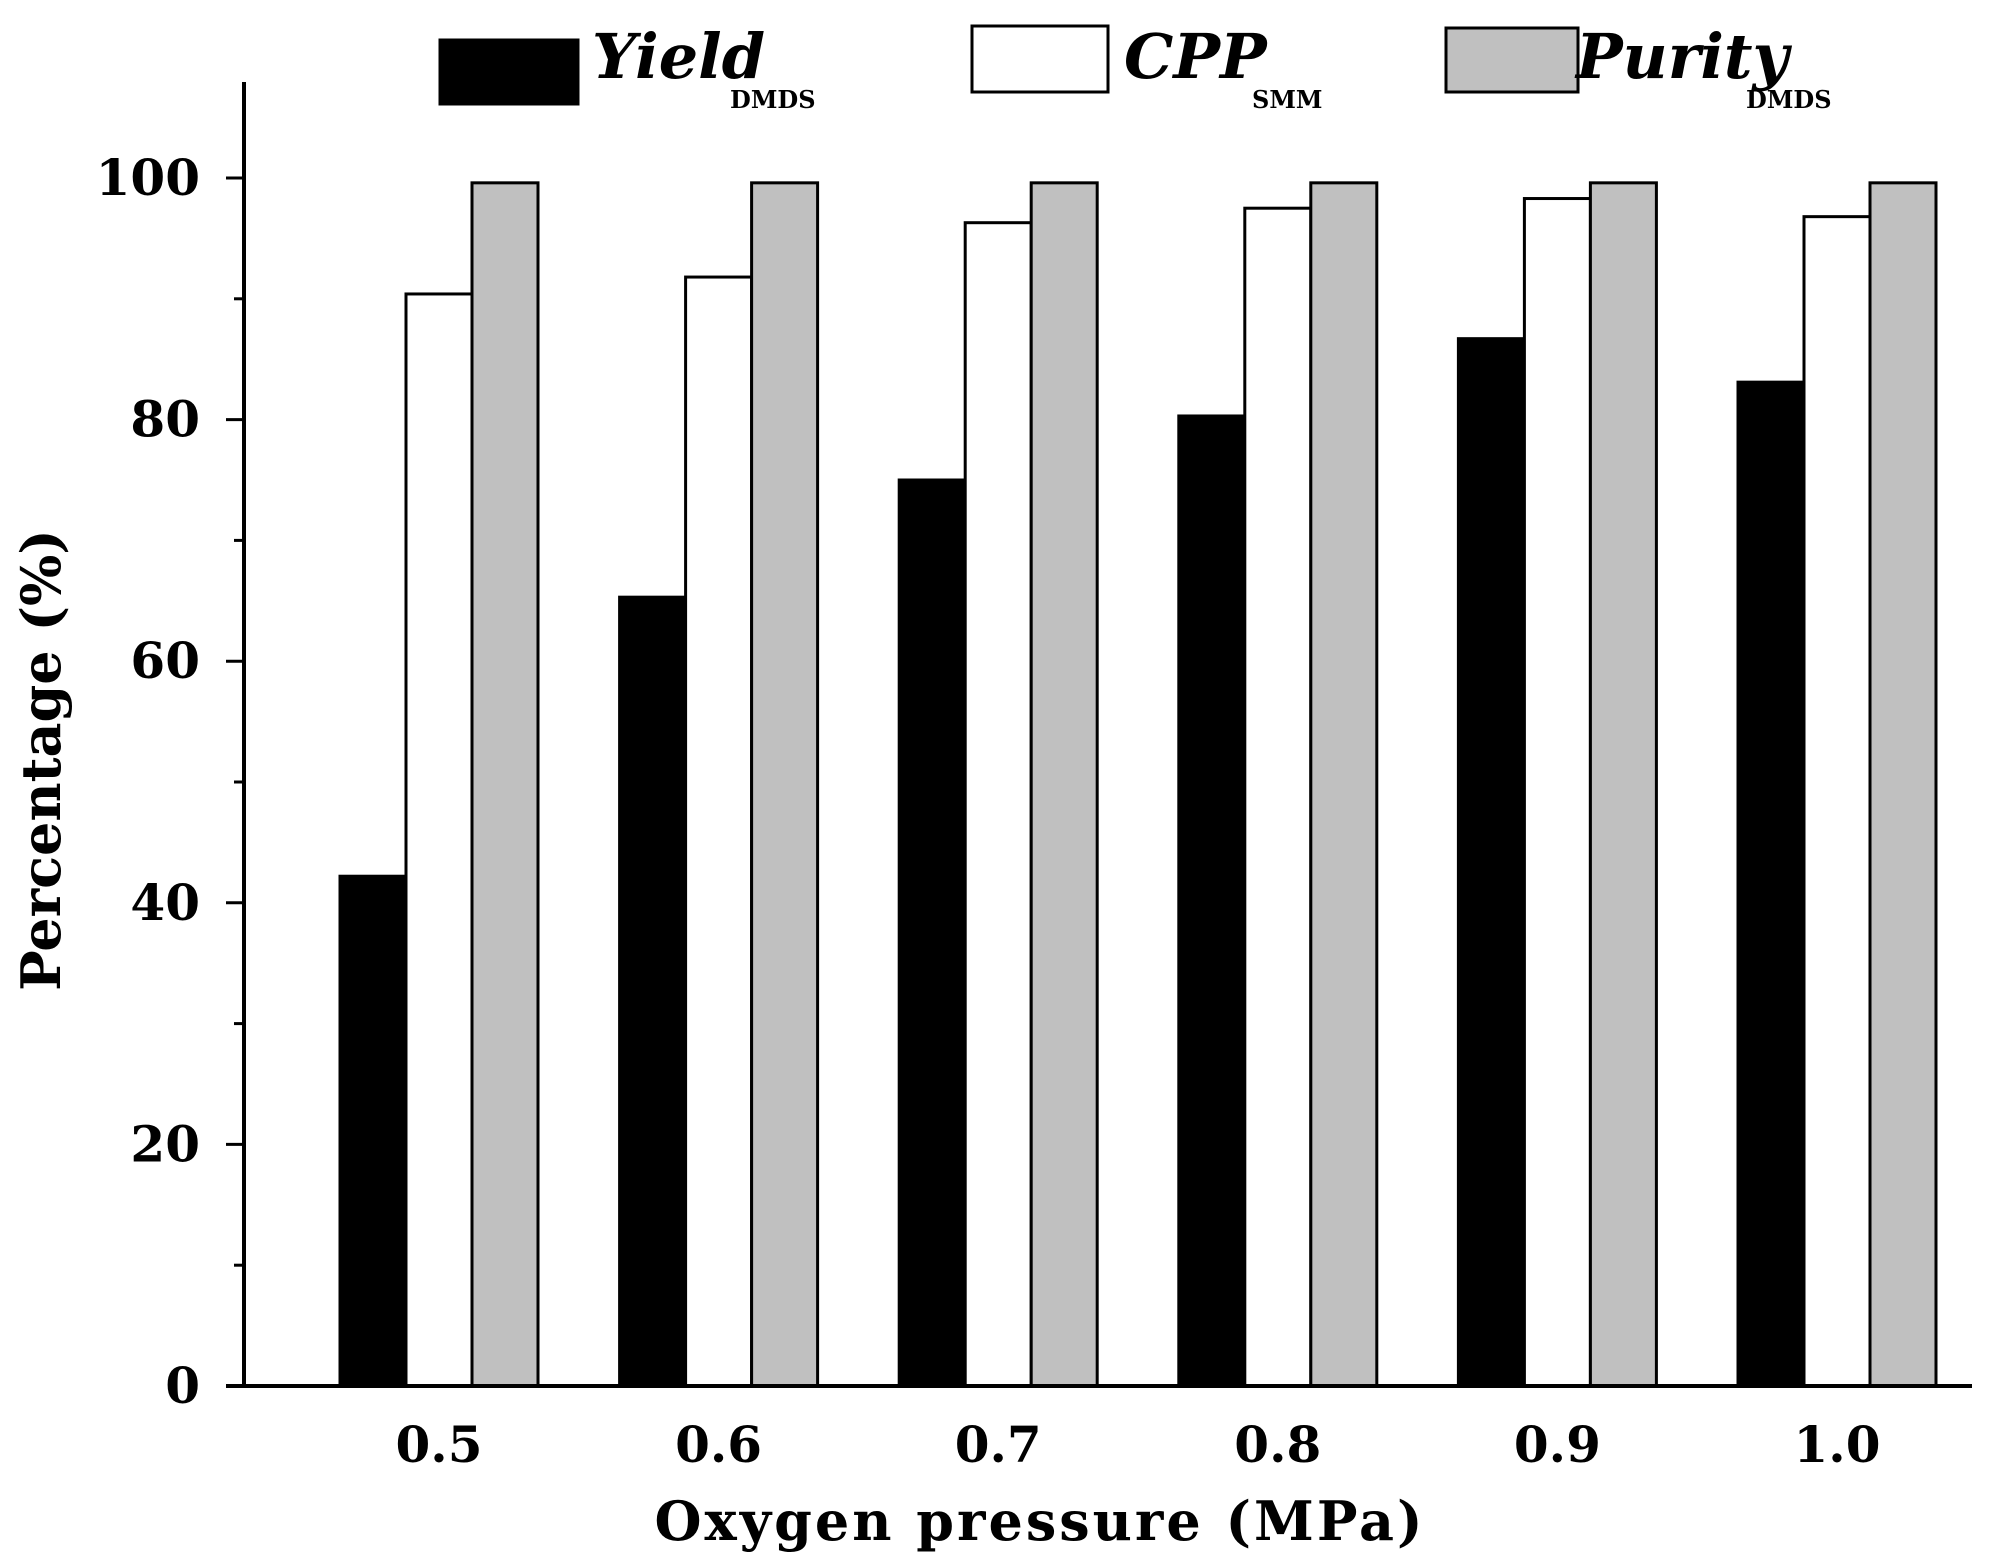 This screenshot has height=1556, width=2016. I want to click on bar-purity-0.6, so click(785, 784).